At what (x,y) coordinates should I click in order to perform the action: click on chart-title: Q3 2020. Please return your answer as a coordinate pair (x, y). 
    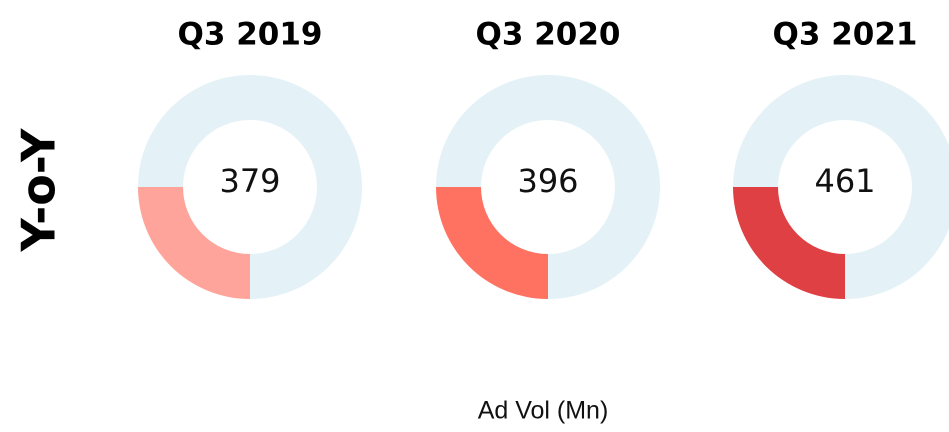
    Looking at the image, I should click on (548, 35).